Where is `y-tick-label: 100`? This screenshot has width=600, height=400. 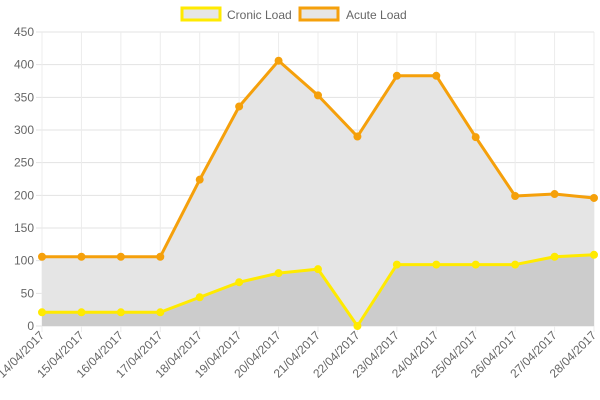 y-tick-label: 100 is located at coordinates (24, 261).